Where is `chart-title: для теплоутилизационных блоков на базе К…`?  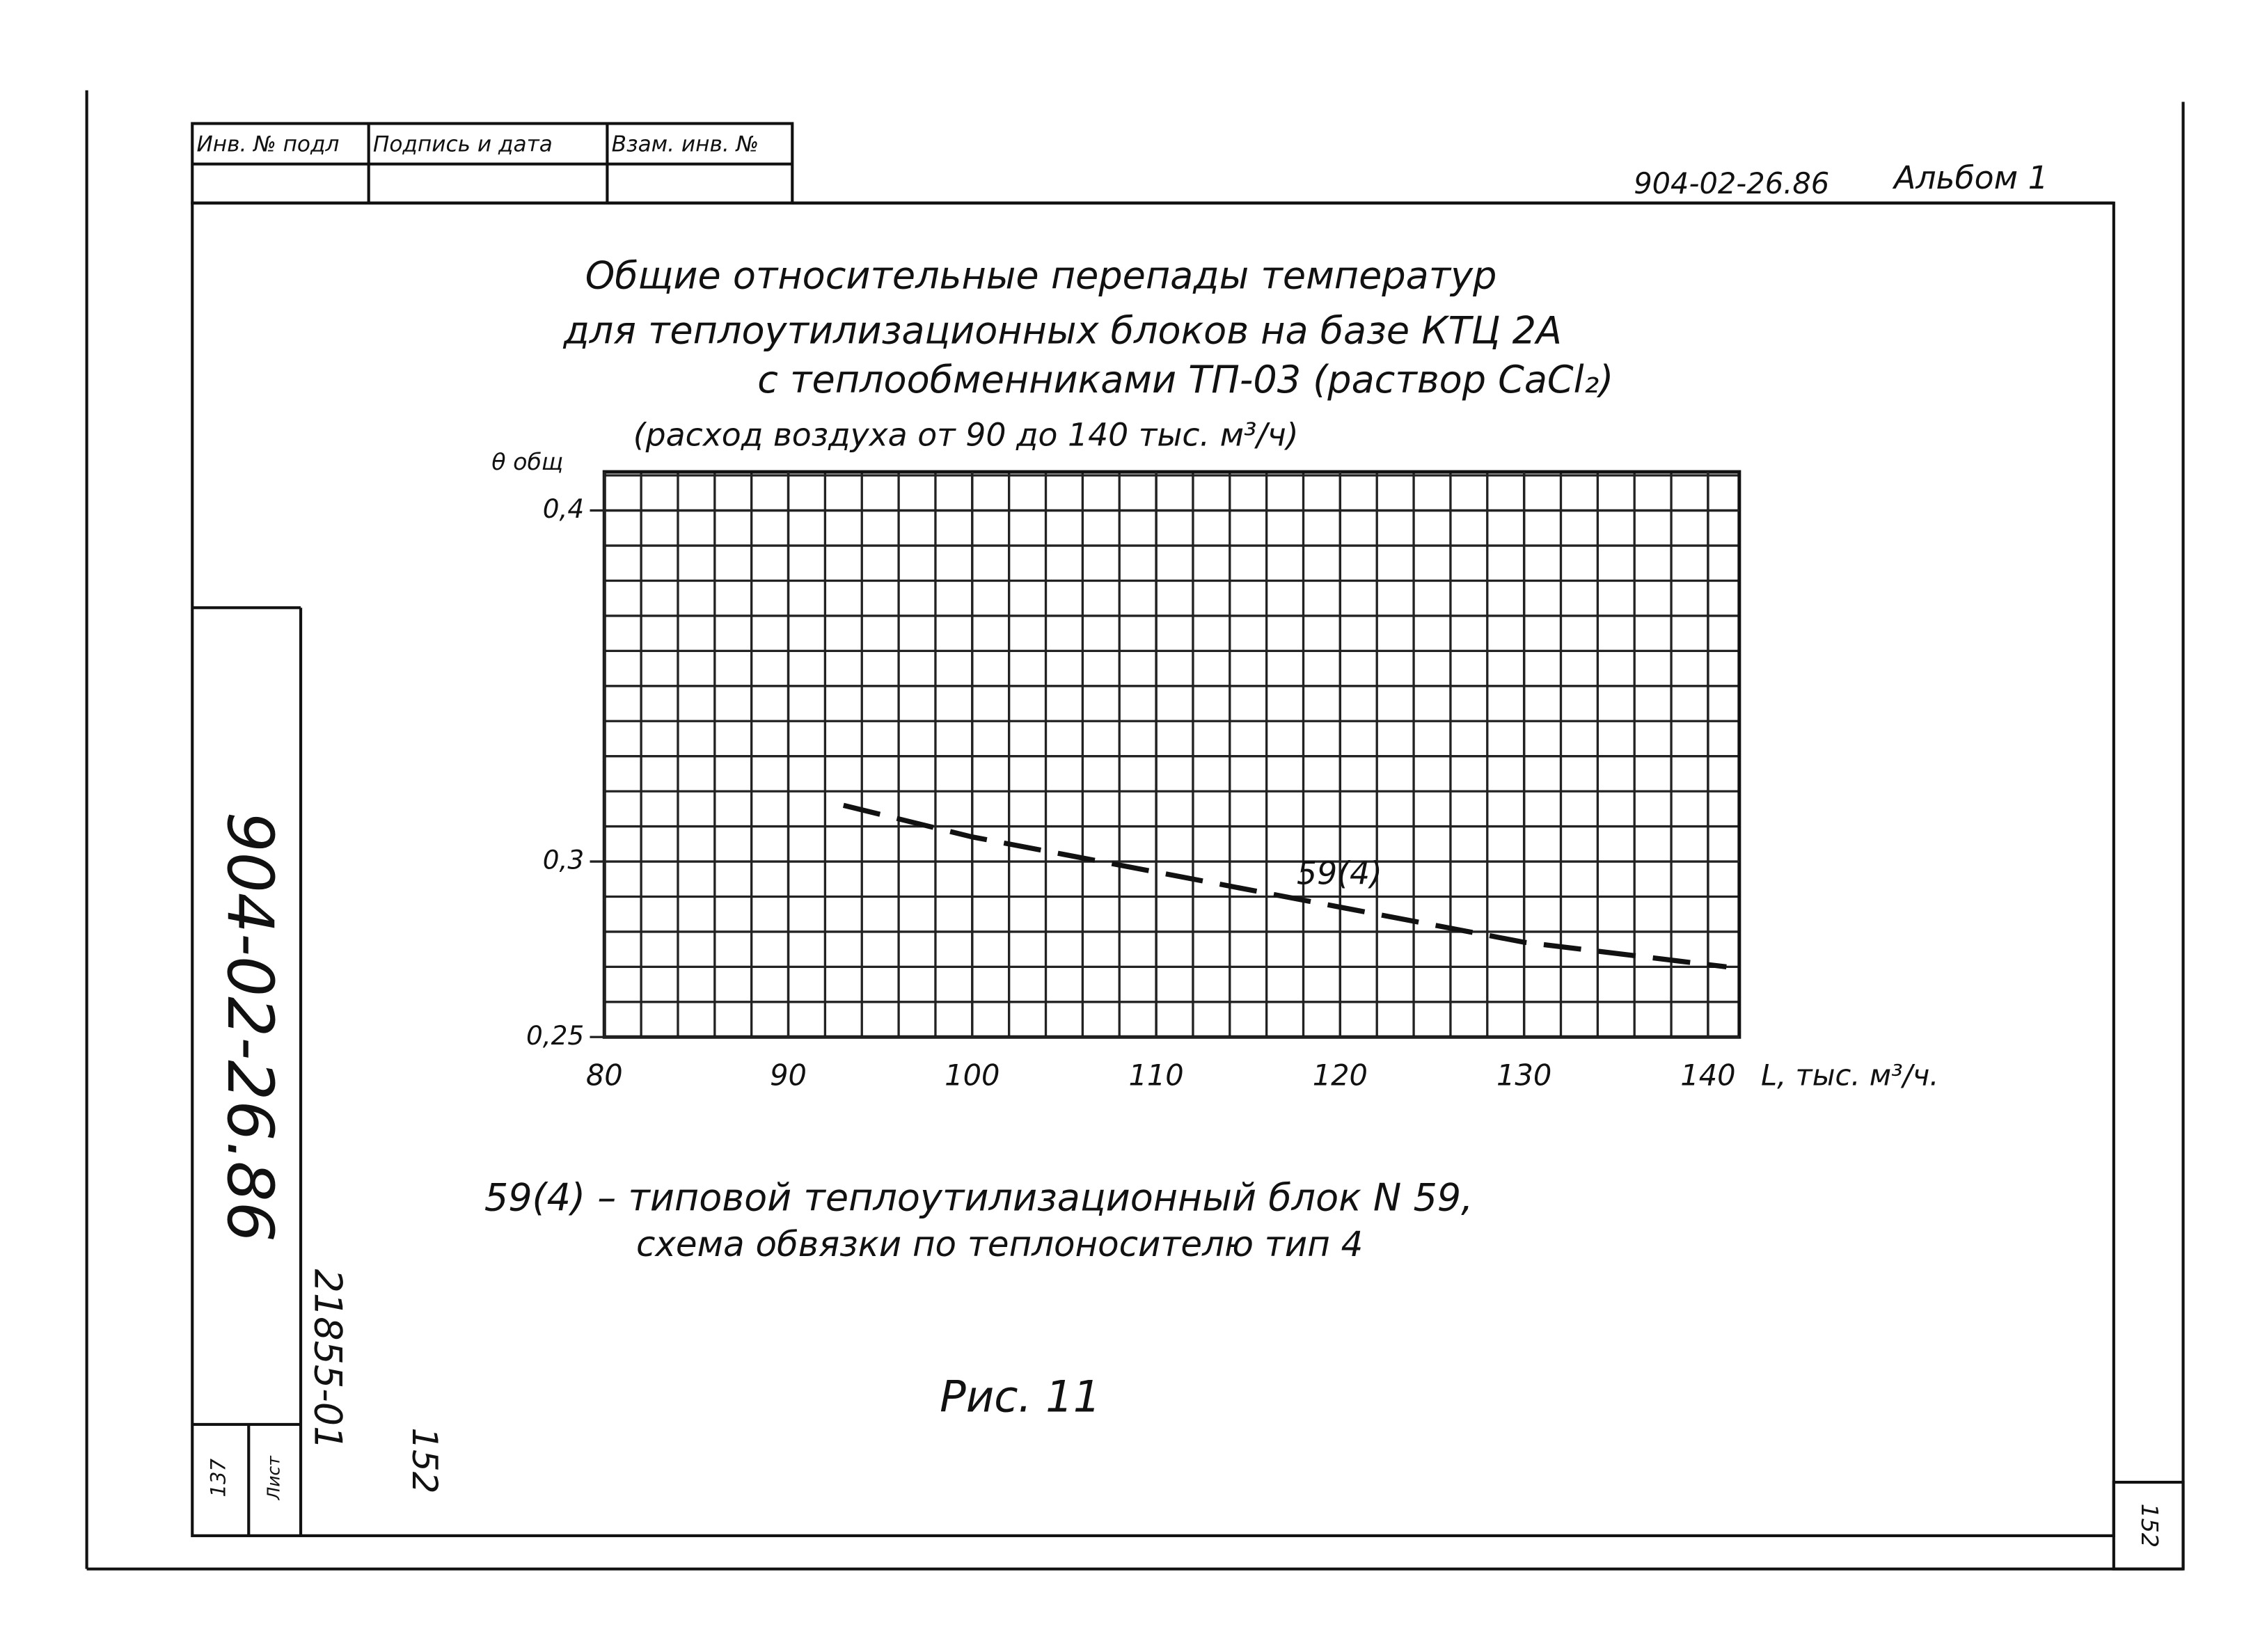
chart-title: для теплоутилизационных блоков на базе К… is located at coordinates (1061, 330).